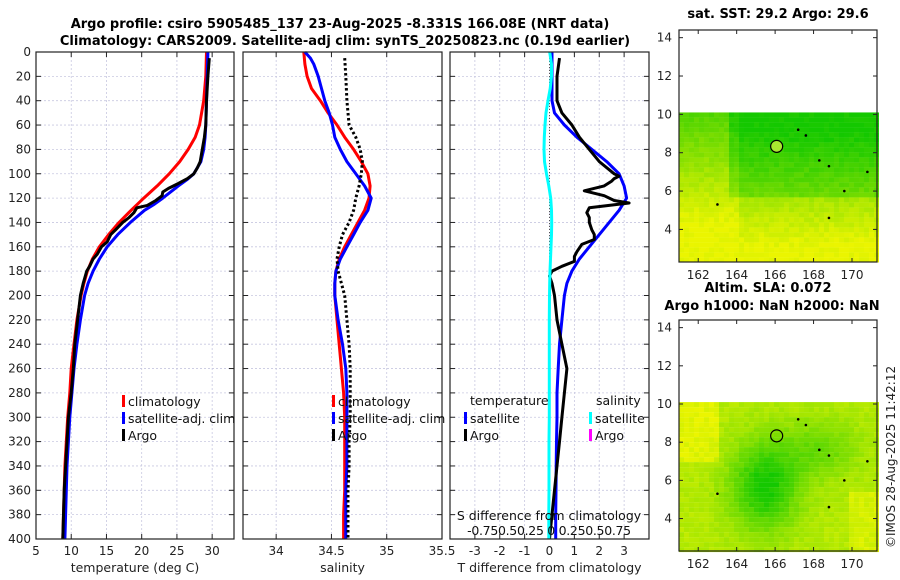 This screenshot has height=580, width=900. I want to click on y-tick-label: 80, so click(23, 149).